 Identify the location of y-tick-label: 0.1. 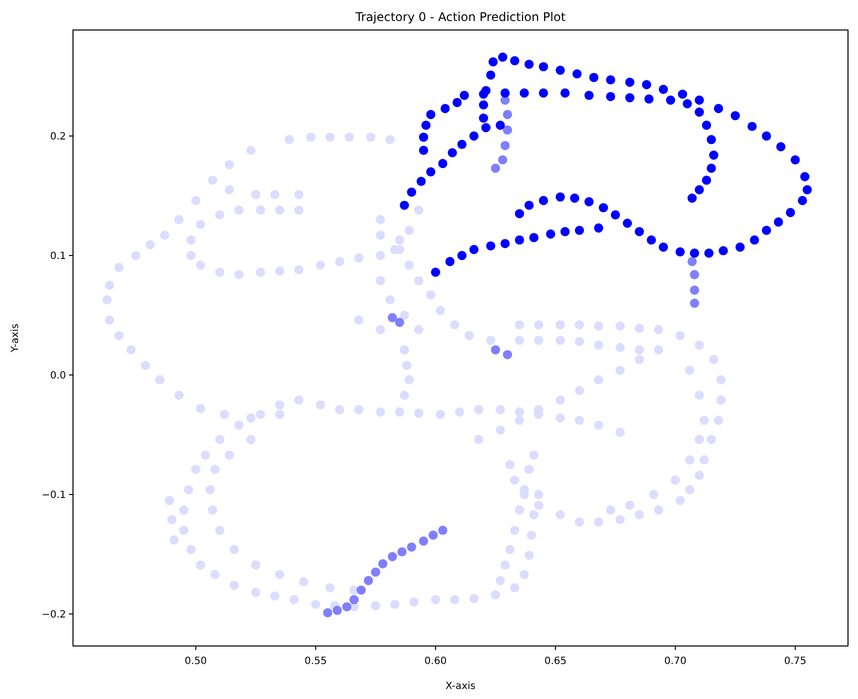
(58, 256).